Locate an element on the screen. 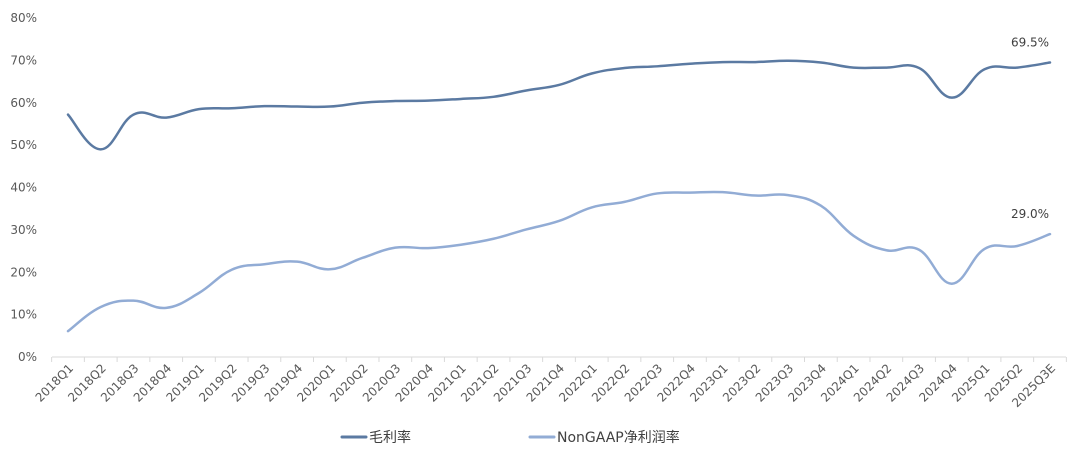  data-labels: 69.5% 29.0% is located at coordinates (1030, 128).